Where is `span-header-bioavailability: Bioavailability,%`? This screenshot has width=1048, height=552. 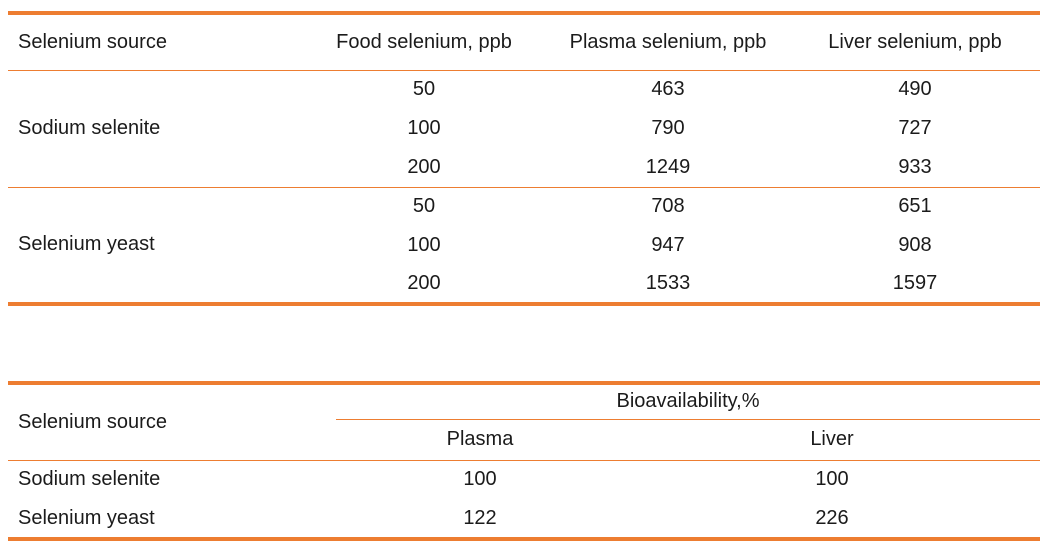 span-header-bioavailability: Bioavailability,% is located at coordinates (688, 401).